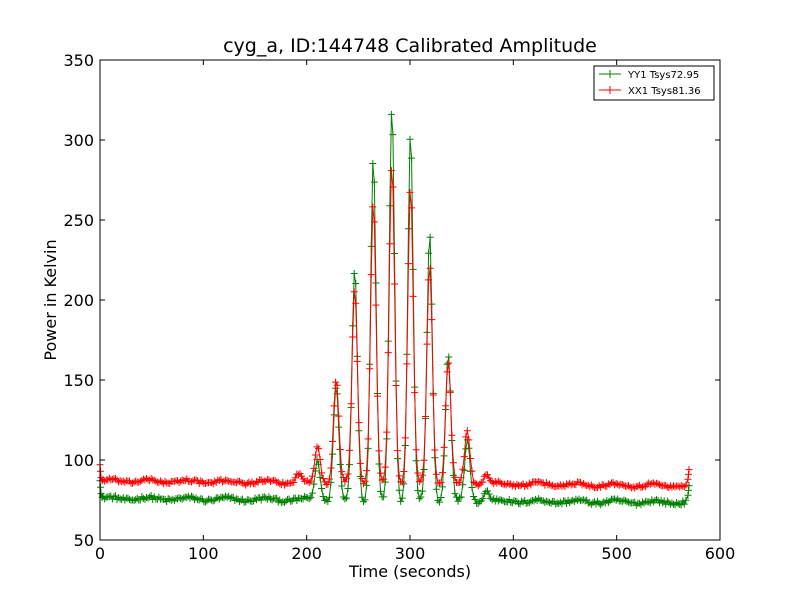 This screenshot has height=600, width=800. I want to click on x-tick-label: 400, so click(513, 553).